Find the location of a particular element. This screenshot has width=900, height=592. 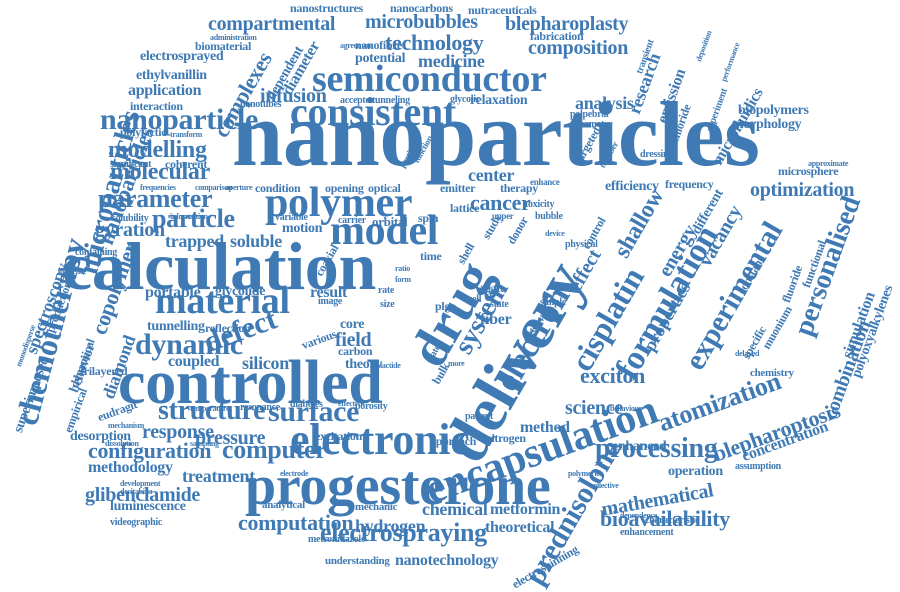

word-silicon: silicon is located at coordinates (265, 363).